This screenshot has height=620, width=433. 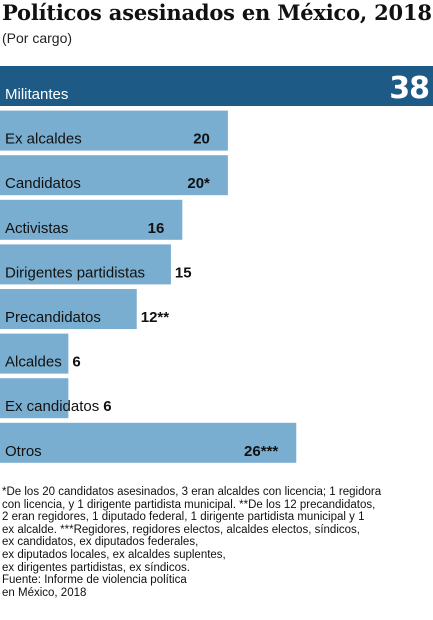 What do you see at coordinates (37, 38) in the screenshot?
I see `chart-subtitle: (Por cargo)` at bounding box center [37, 38].